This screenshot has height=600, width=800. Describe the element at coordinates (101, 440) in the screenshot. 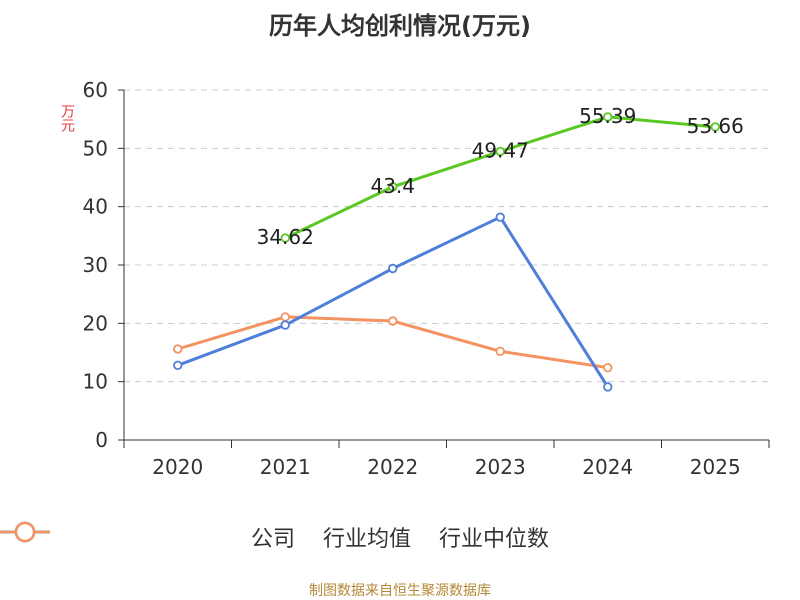

I see `y-tick-label: 0` at that location.